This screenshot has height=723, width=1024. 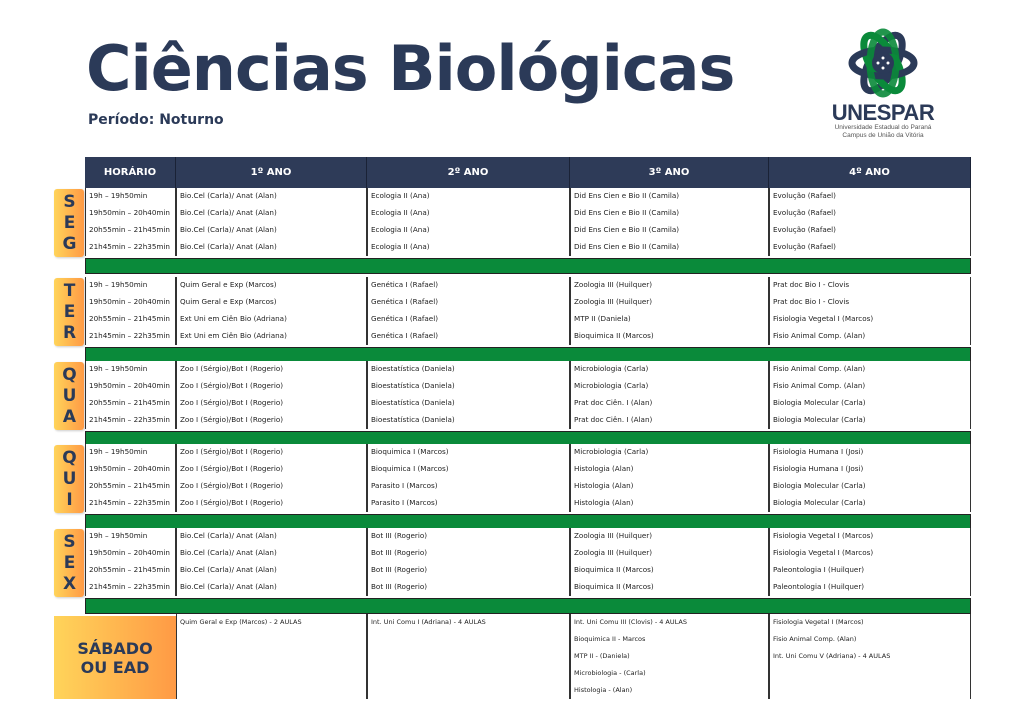 I want to click on day-label: SEX, so click(x=69, y=563).